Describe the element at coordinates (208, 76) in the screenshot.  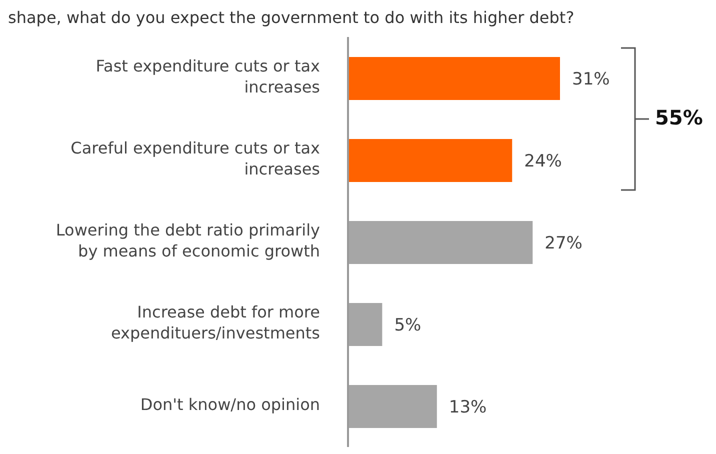
I see `y-tick-label: Fast expenditure cuts or tax increases` at that location.